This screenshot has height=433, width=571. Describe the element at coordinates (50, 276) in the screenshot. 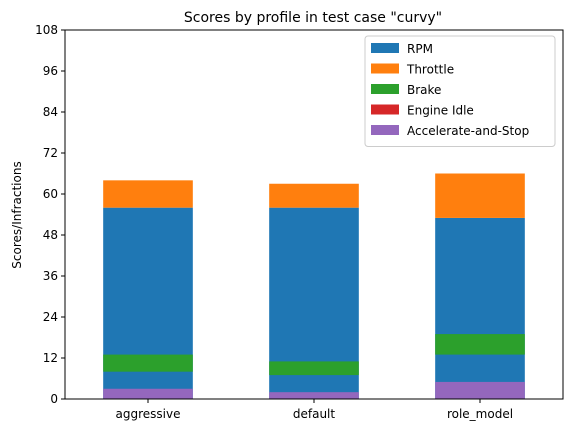

I see `y-tick-label: 36` at that location.